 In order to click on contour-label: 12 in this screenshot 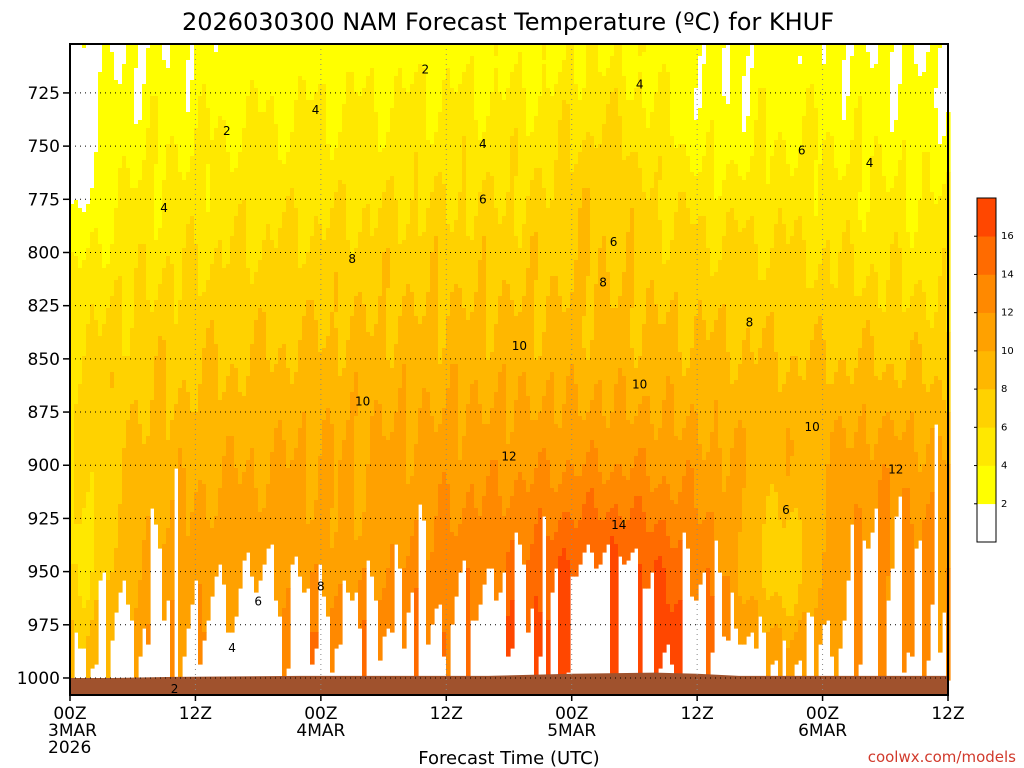, I will do `click(895, 469)`.